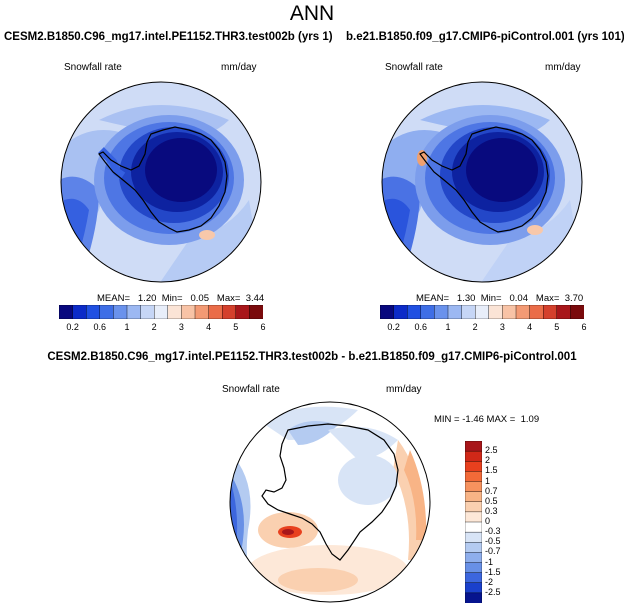 Image resolution: width=624 pixels, height=610 pixels. I want to click on difference-colorbar, so click(473, 522).